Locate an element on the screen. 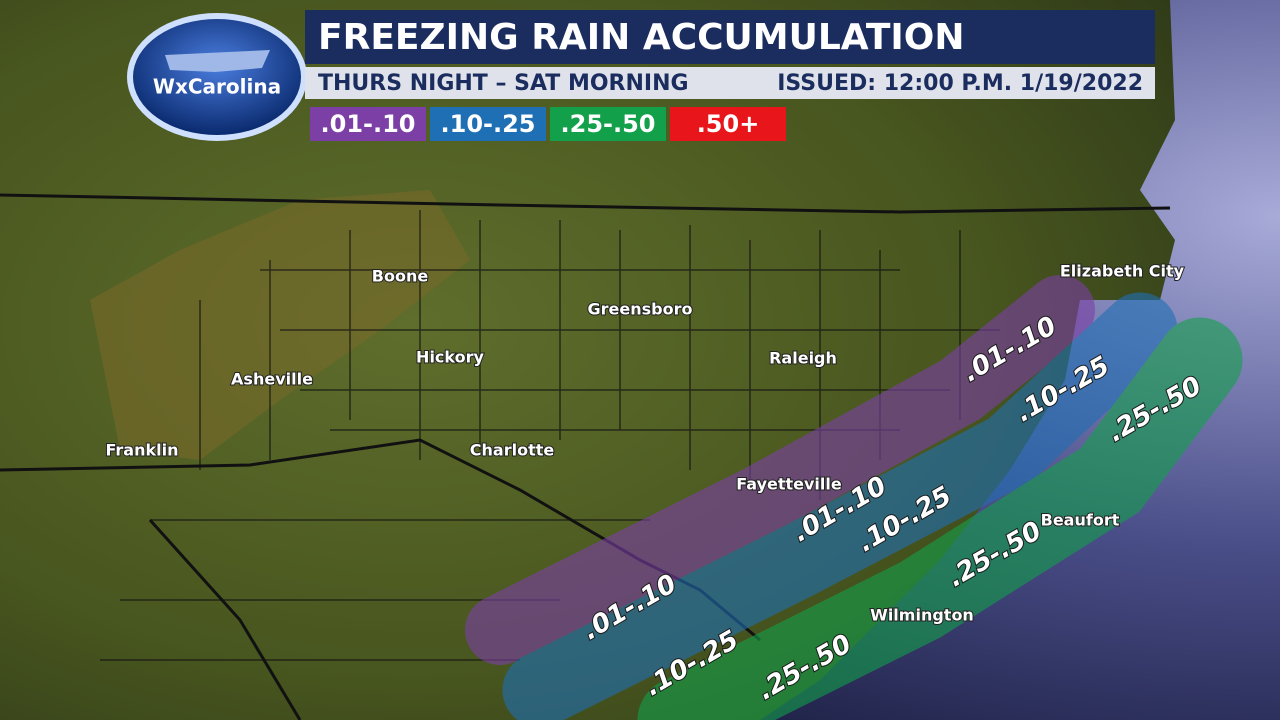 This screenshot has width=1280, height=724. city-label: Charlotte is located at coordinates (512, 450).